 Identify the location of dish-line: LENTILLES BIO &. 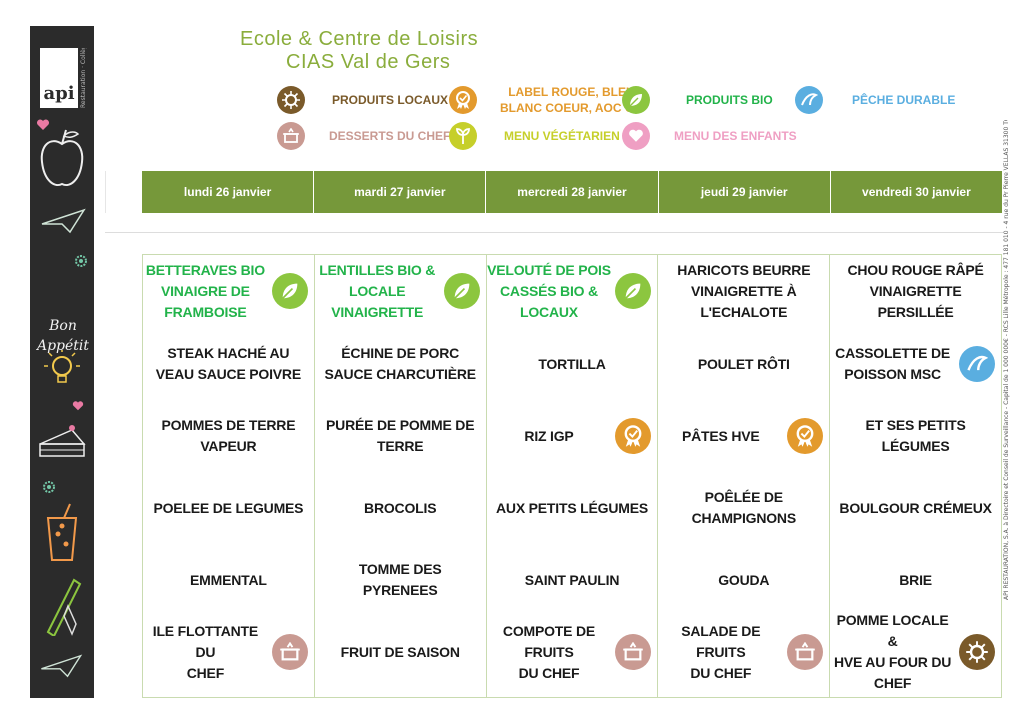
(377, 269).